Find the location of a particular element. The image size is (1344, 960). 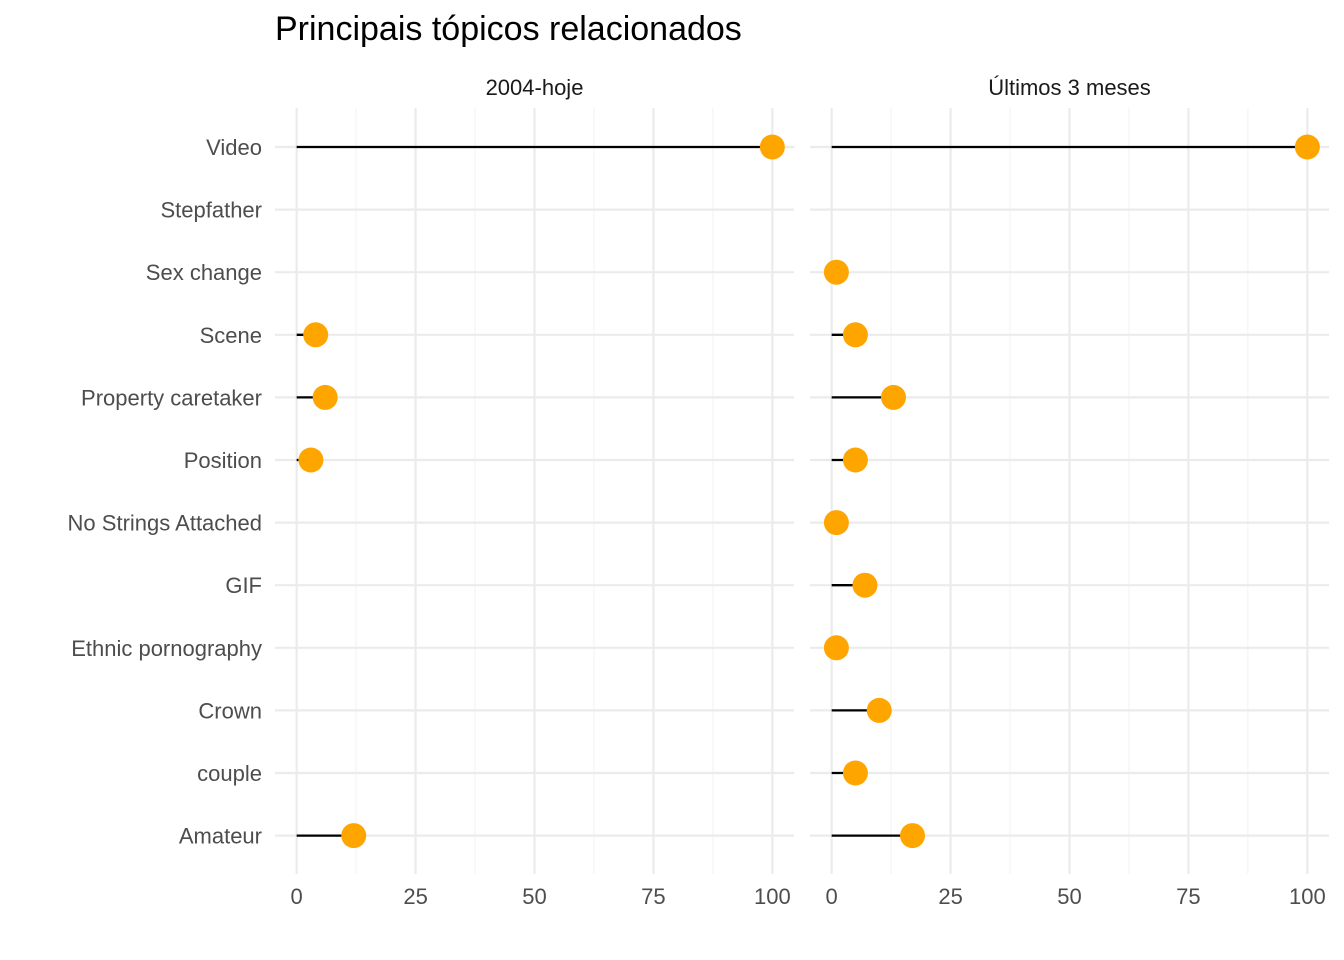

y-category-label: Video is located at coordinates (234, 147).